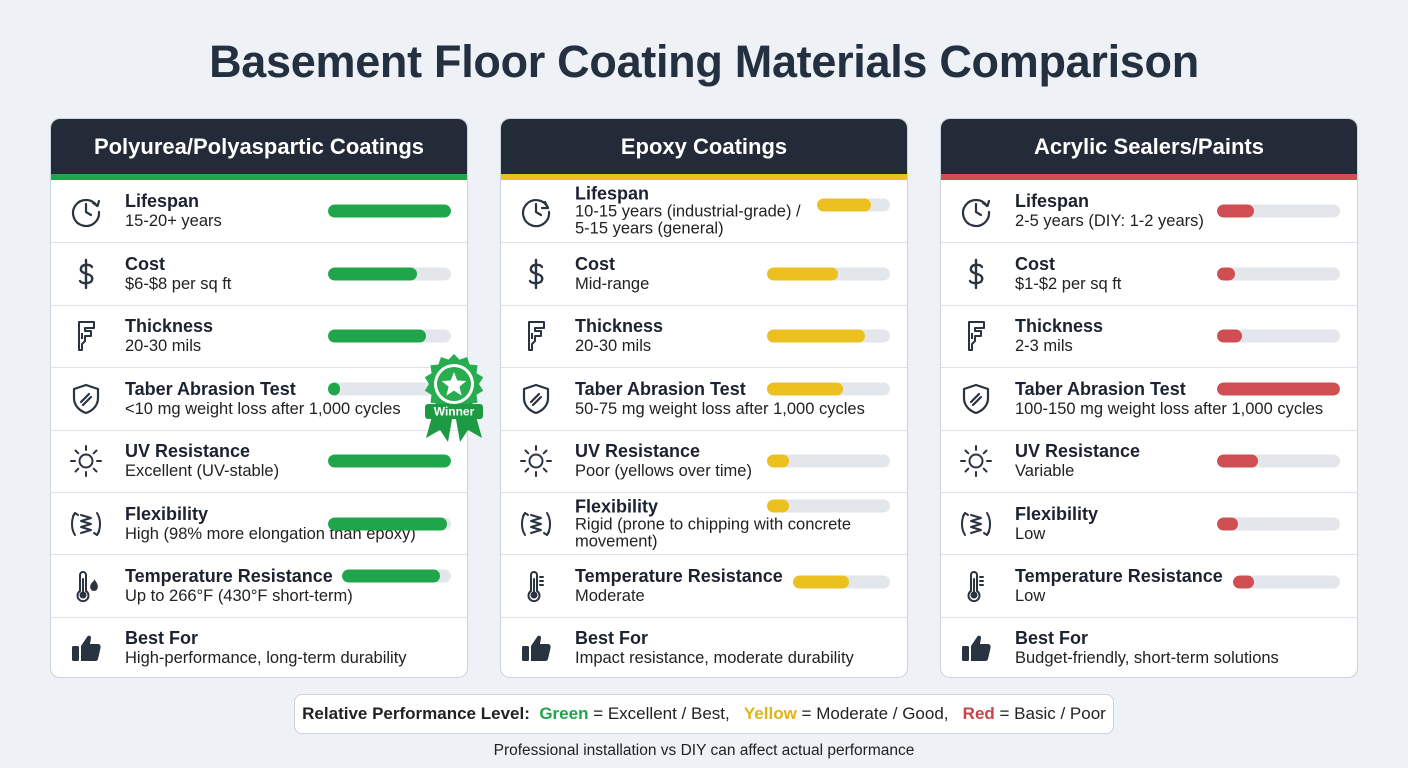  What do you see at coordinates (610, 596) in the screenshot?
I see `metric-value: Moderate` at bounding box center [610, 596].